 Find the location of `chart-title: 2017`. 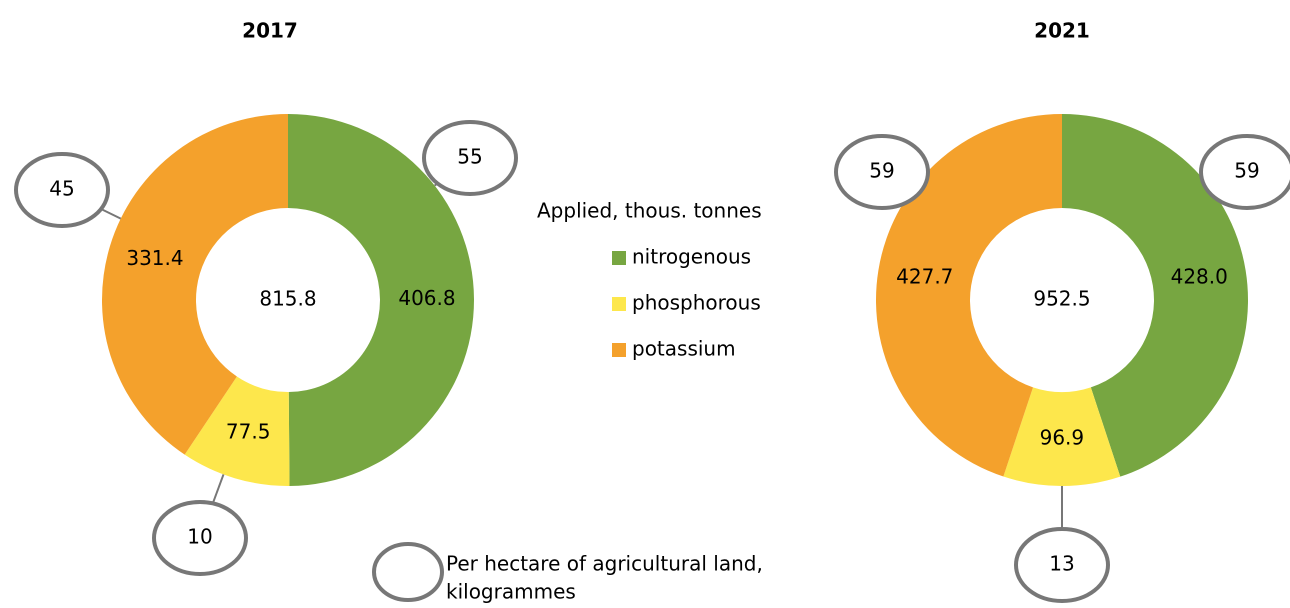

chart-title: 2017 is located at coordinates (270, 31).